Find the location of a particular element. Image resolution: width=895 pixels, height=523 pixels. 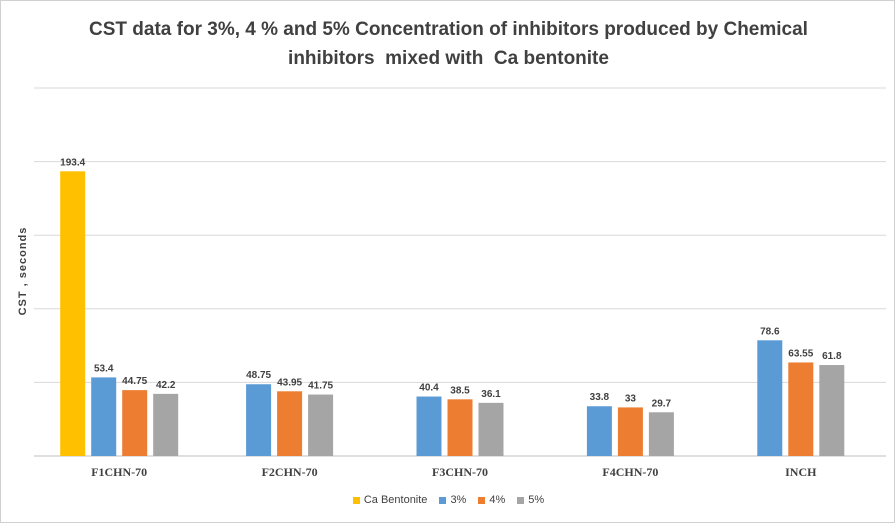

data-label: 43.95 is located at coordinates (289, 382).